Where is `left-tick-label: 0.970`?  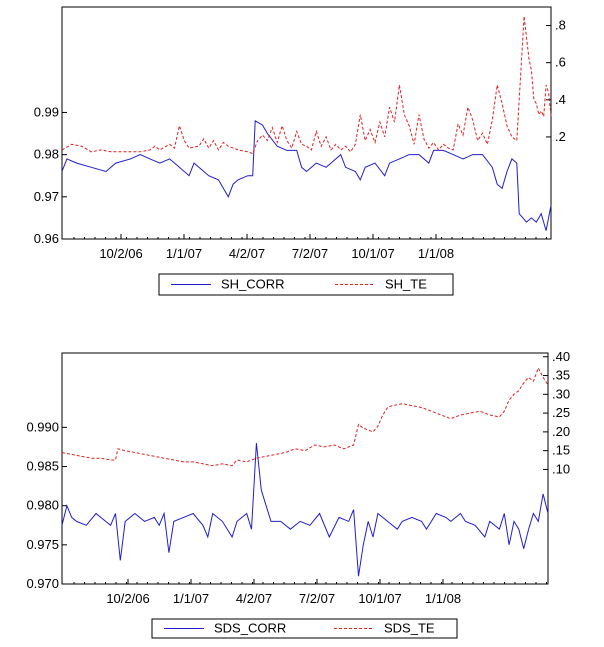
left-tick-label: 0.970 is located at coordinates (42, 583).